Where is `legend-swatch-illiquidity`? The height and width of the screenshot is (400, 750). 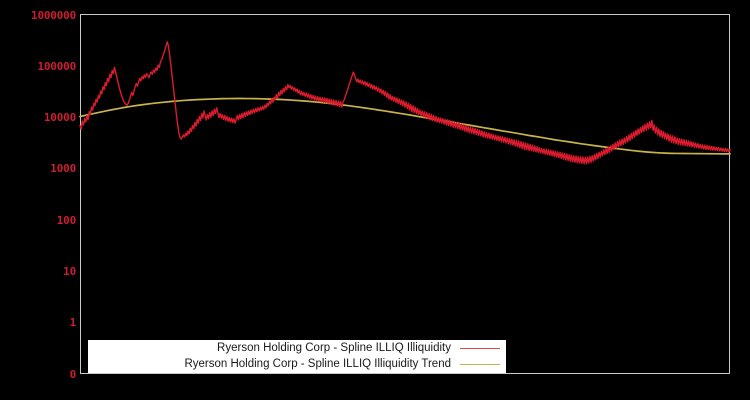
legend-swatch-illiquidity is located at coordinates (480, 348).